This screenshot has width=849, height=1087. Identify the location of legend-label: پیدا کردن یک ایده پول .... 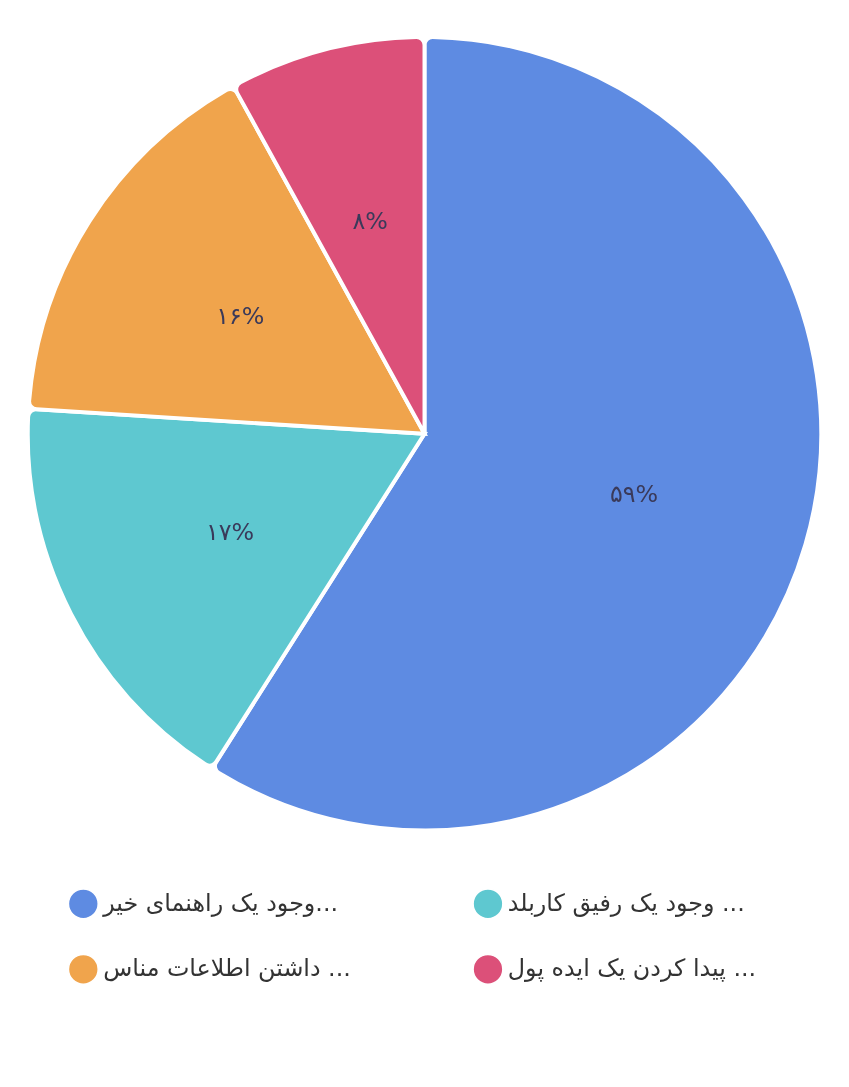
(632, 968).